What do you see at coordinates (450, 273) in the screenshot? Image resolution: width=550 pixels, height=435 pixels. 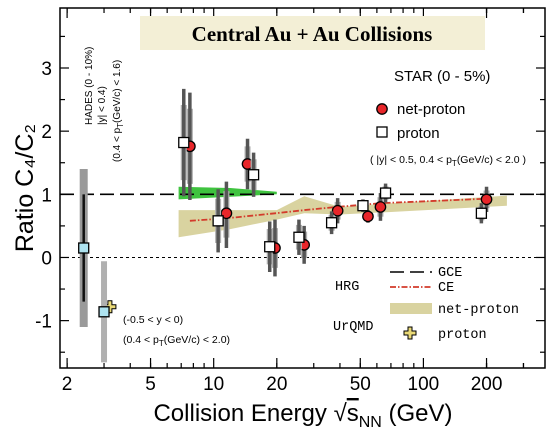 I see `legend-gce-label: GCE` at bounding box center [450, 273].